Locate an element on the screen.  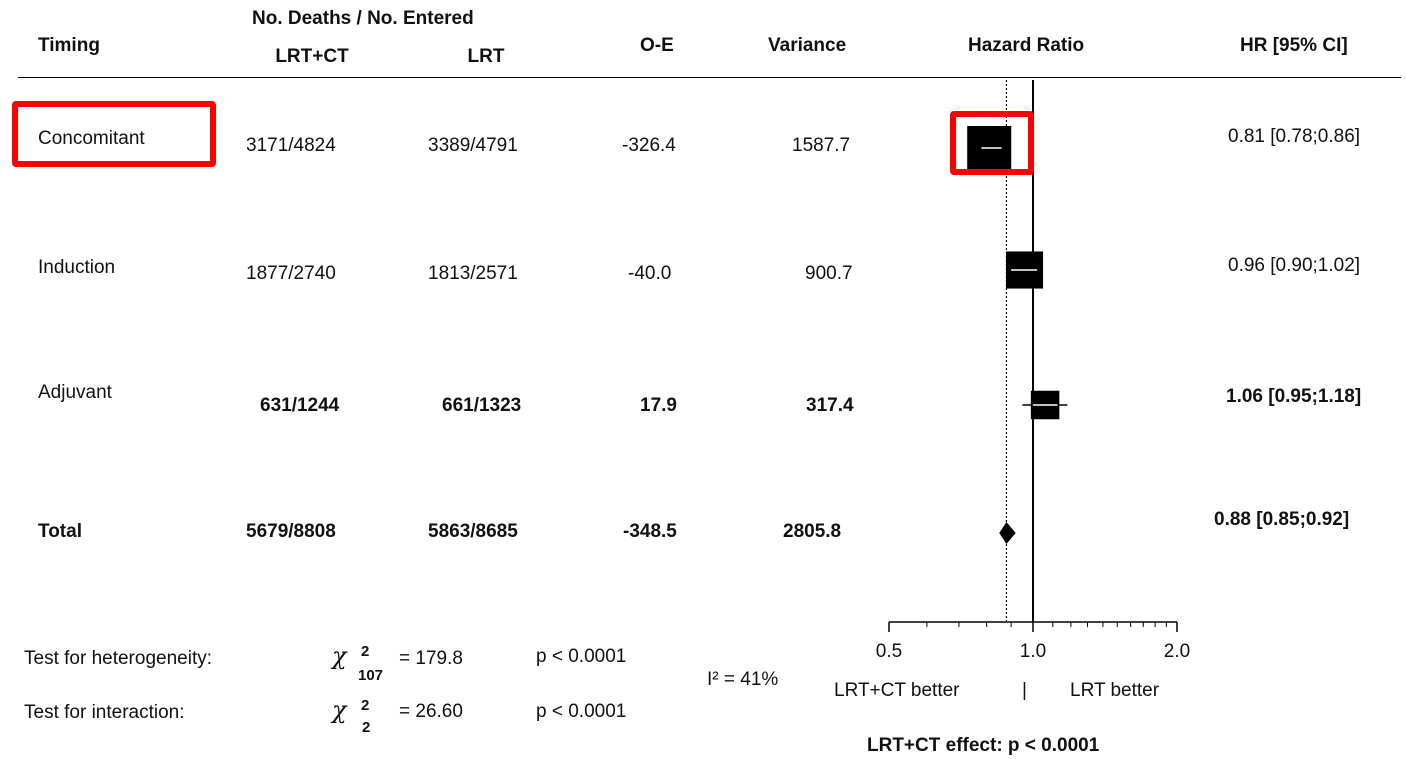
row-oe: -40.0 is located at coordinates (650, 273).